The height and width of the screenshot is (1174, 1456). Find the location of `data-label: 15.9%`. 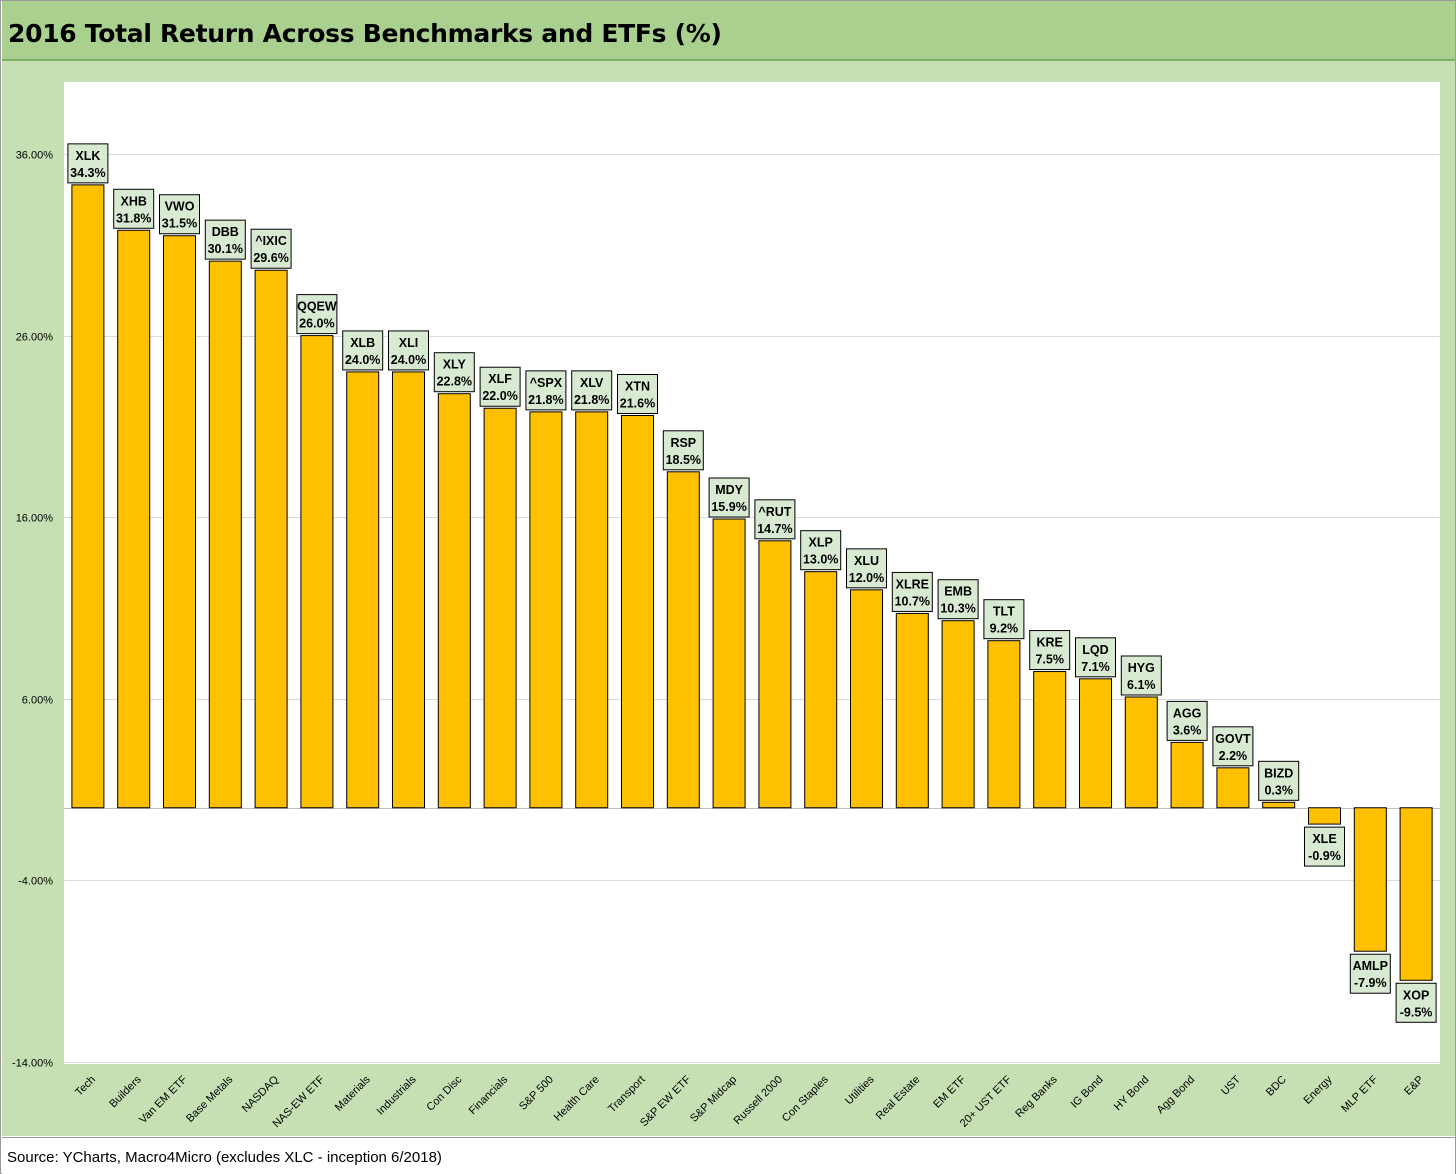

data-label: 15.9% is located at coordinates (728, 507).